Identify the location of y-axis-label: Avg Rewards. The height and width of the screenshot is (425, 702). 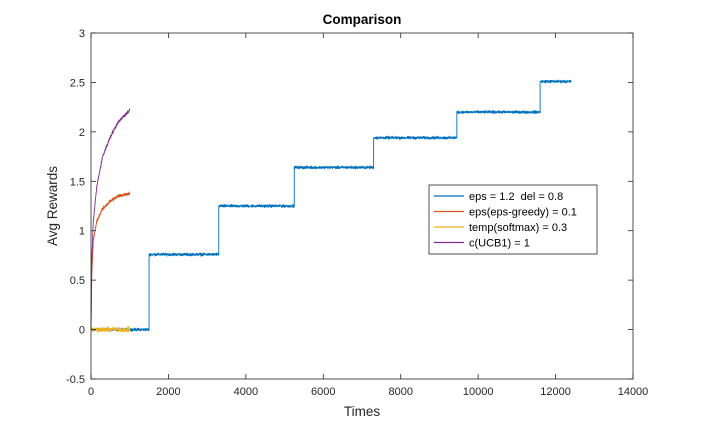
(52, 206).